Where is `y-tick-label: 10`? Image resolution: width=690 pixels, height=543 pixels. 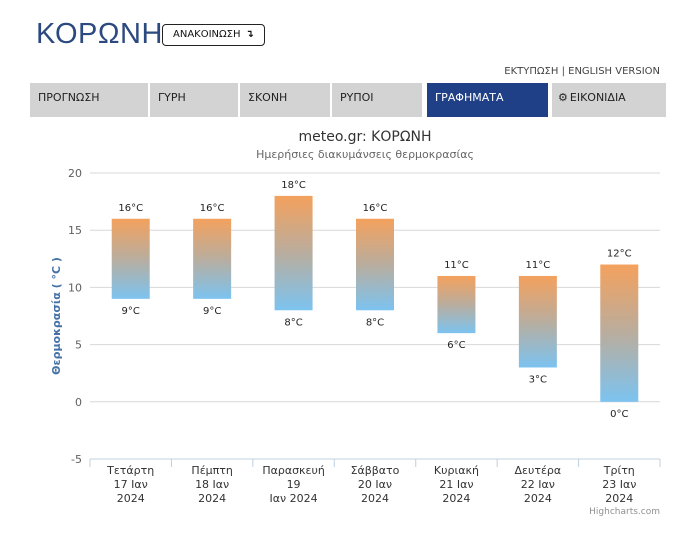 y-tick-label: 10 is located at coordinates (75, 287).